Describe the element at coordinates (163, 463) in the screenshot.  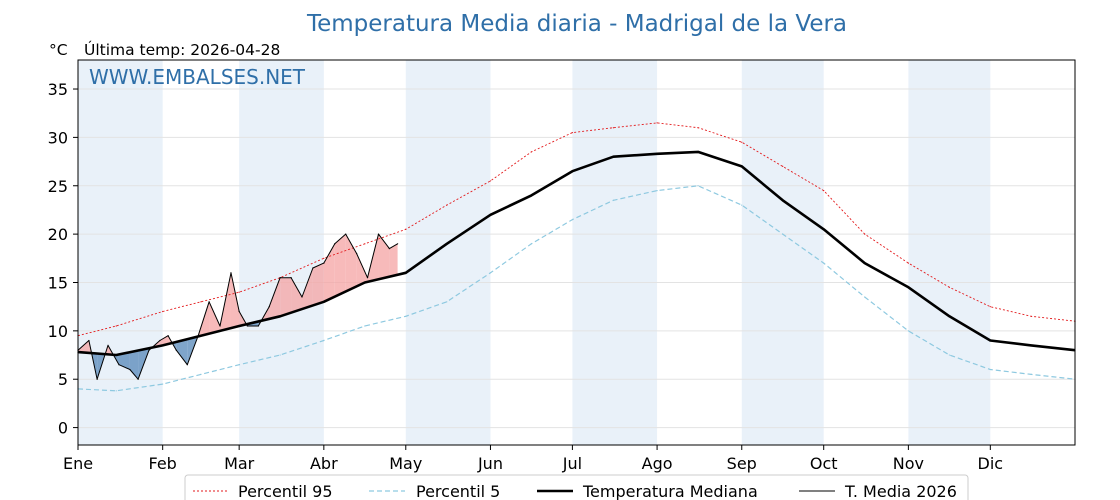
I see `x-tick-label: Feb` at that location.